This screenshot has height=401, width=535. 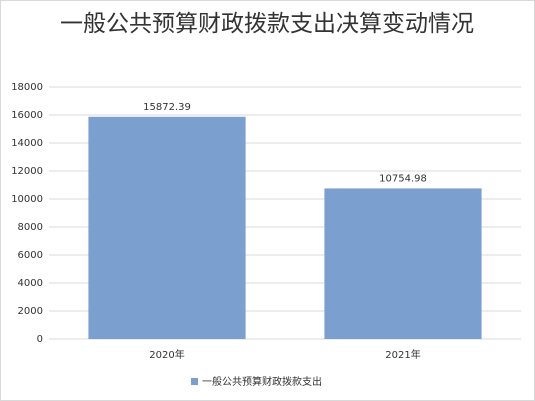 What do you see at coordinates (267, 24) in the screenshot?
I see `chart-title: 一般公共预算财政拨款支出决算变动情况` at bounding box center [267, 24].